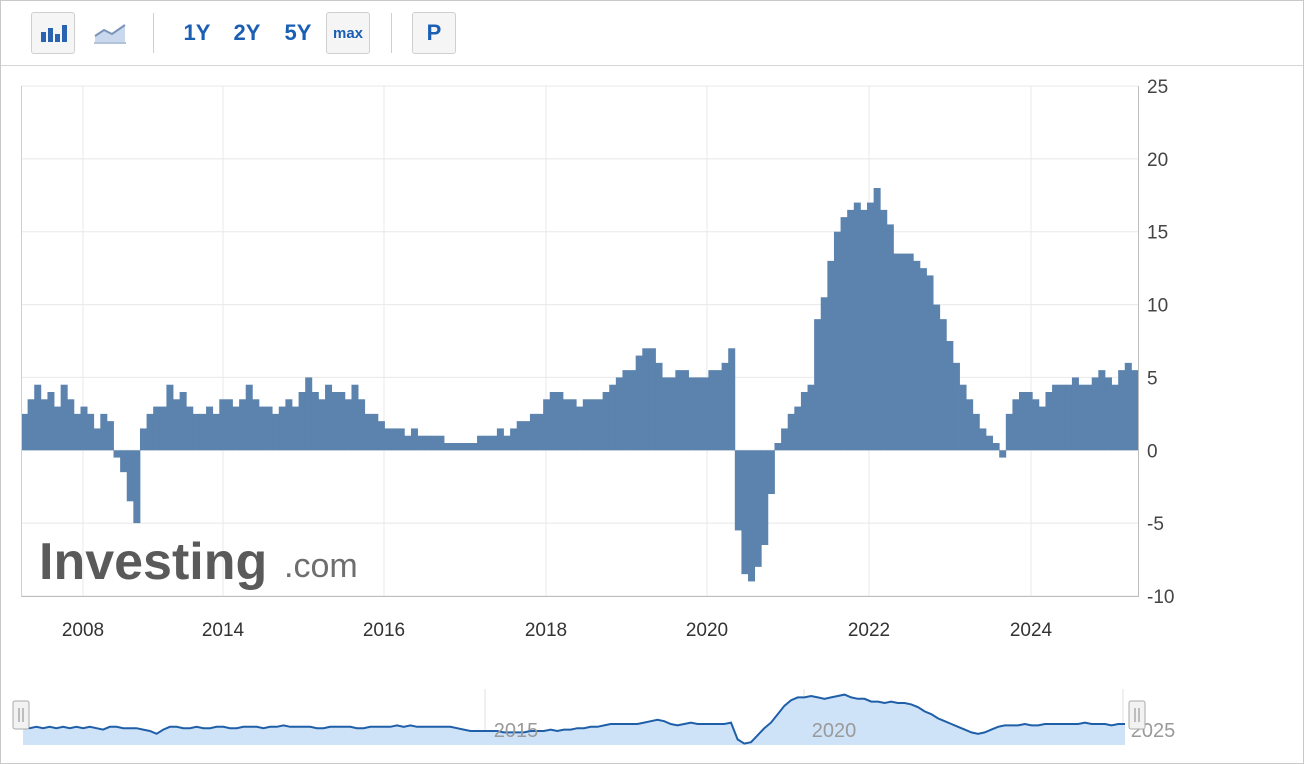  Describe the element at coordinates (434, 33) in the screenshot. I see `p-button: P` at that location.